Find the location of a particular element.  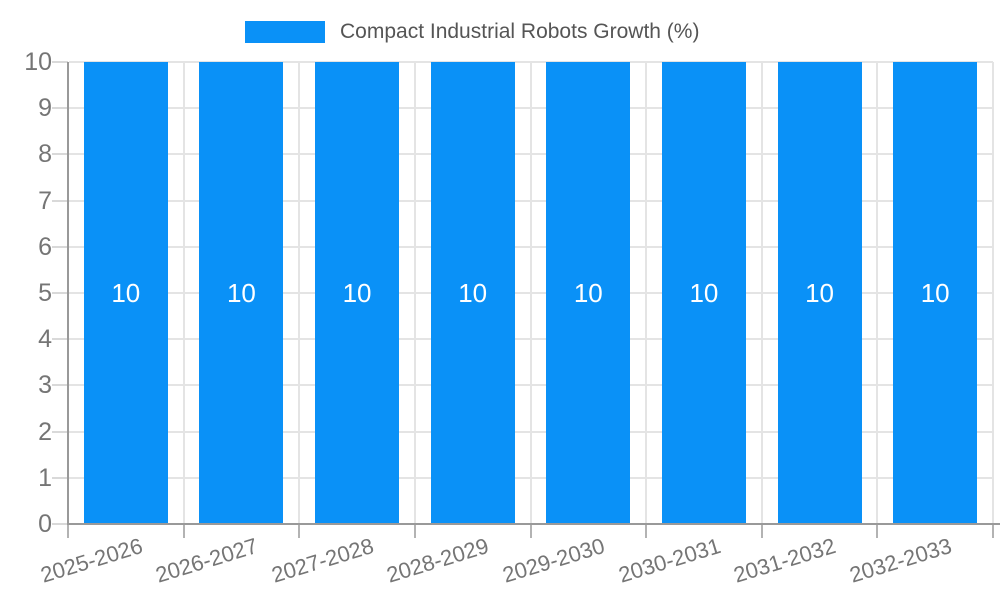

y-axis-line is located at coordinates (68, 293).